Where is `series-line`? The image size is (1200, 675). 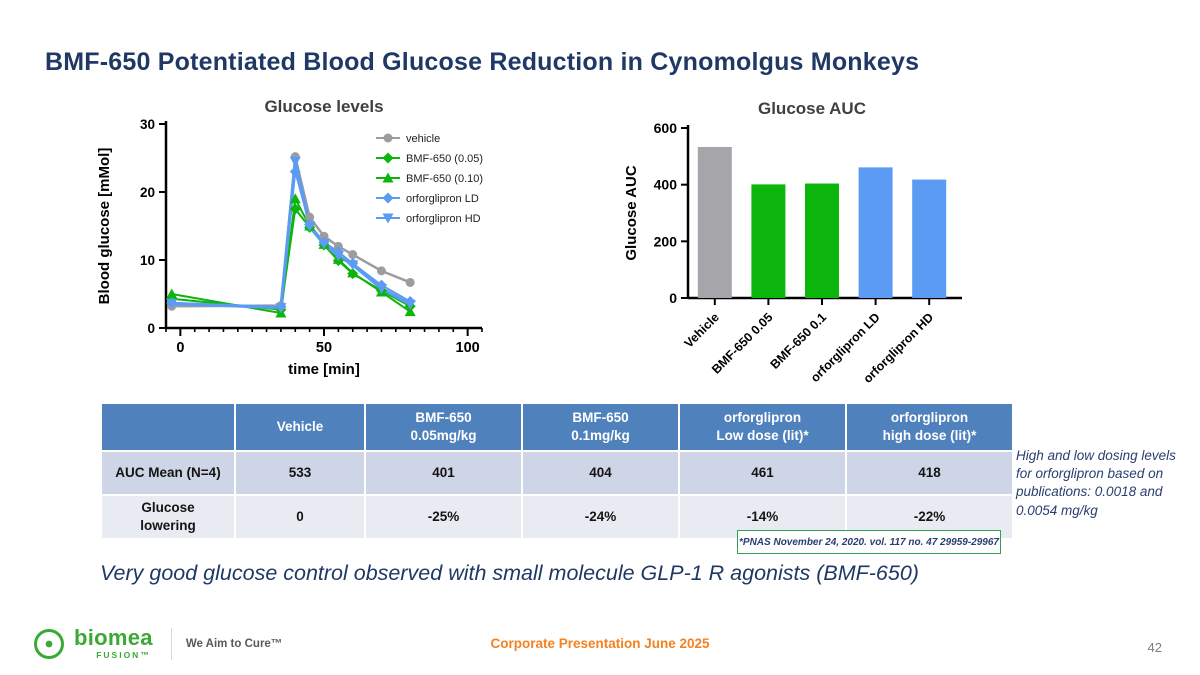
series-line is located at coordinates (291, 259).